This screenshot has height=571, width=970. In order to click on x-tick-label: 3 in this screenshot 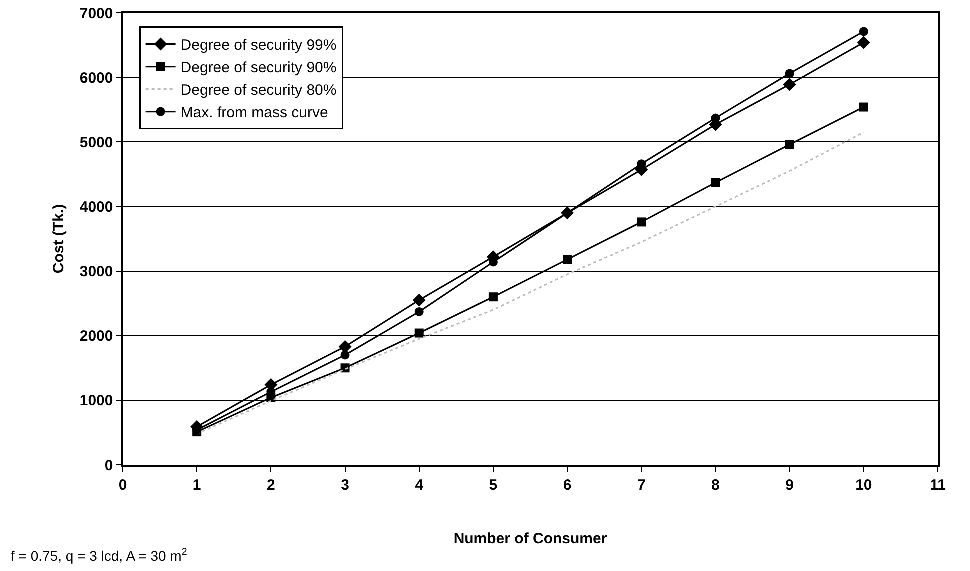, I will do `click(345, 485)`.